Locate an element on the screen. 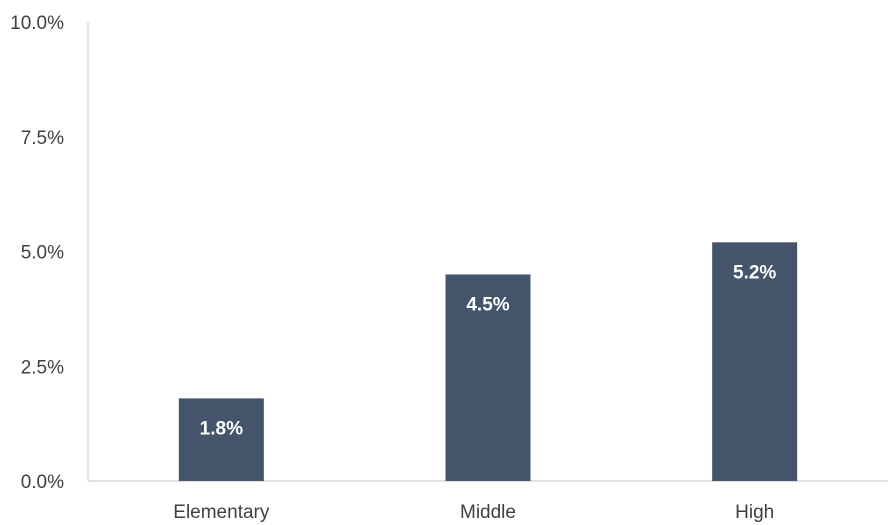 The height and width of the screenshot is (525, 890). category-label: Middle is located at coordinates (488, 512).